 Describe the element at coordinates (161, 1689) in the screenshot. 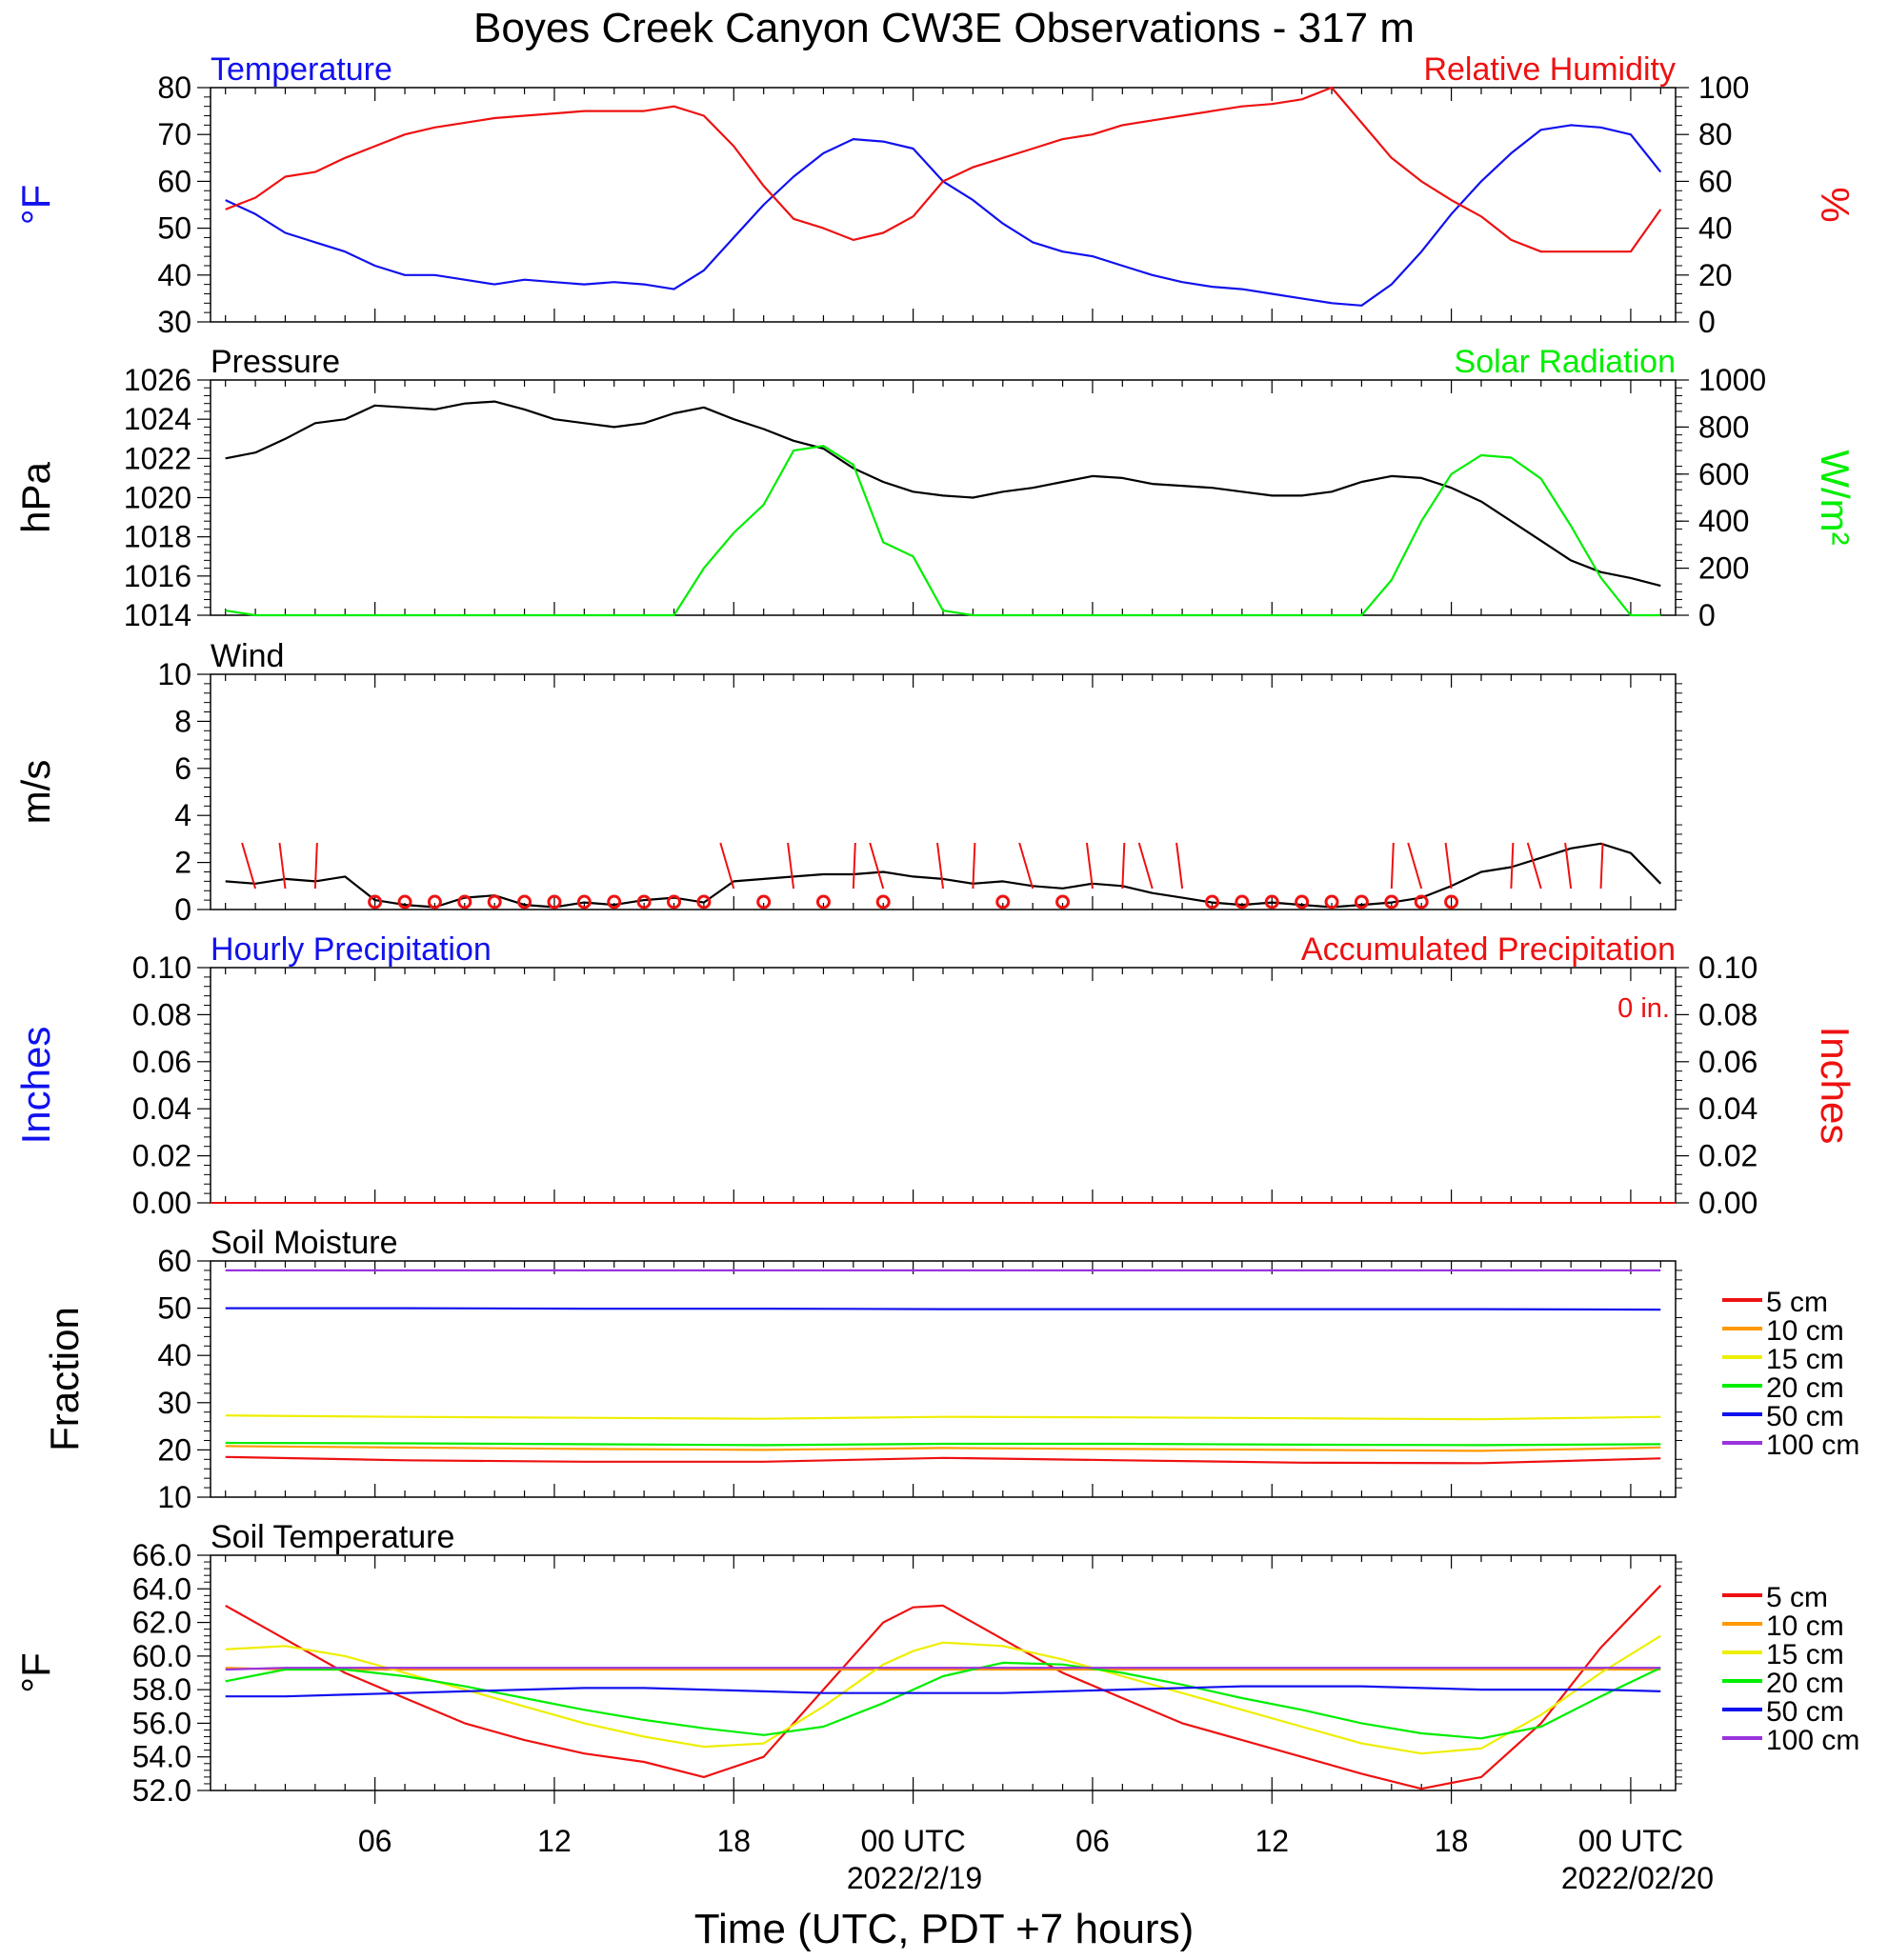

I see `y-tick-label: 58.0` at that location.